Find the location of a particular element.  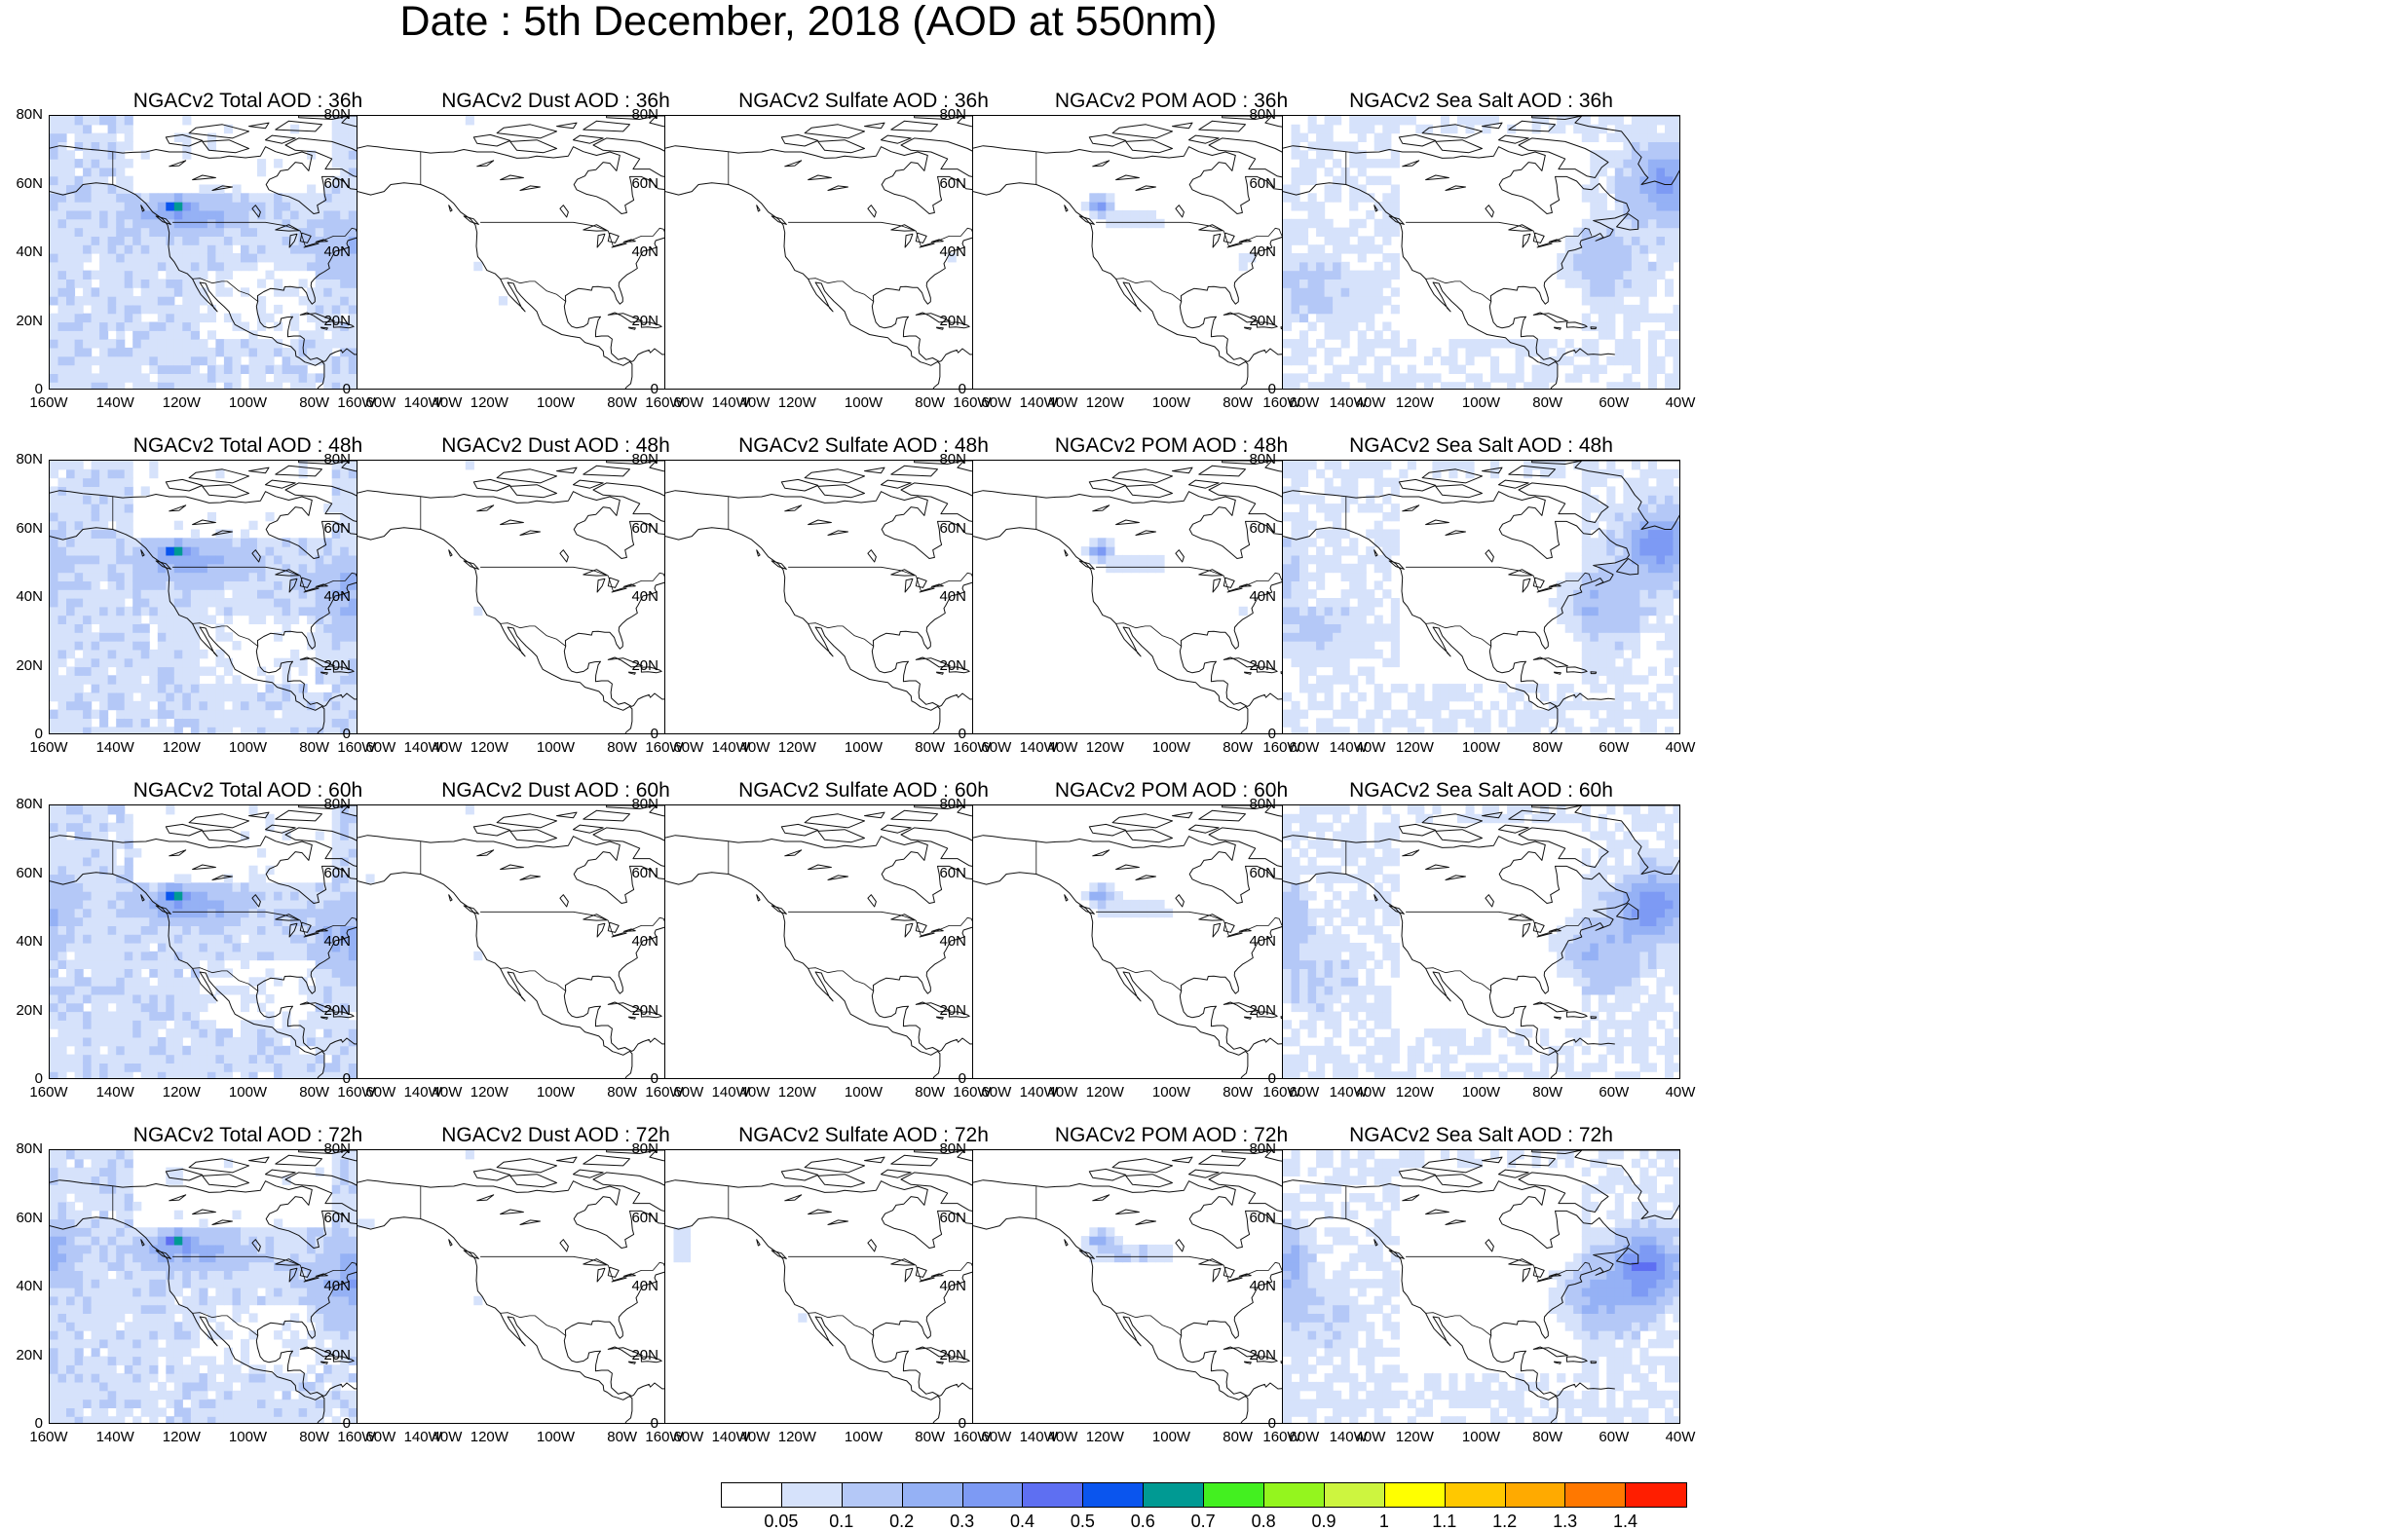

coastlines is located at coordinates (248, 941).